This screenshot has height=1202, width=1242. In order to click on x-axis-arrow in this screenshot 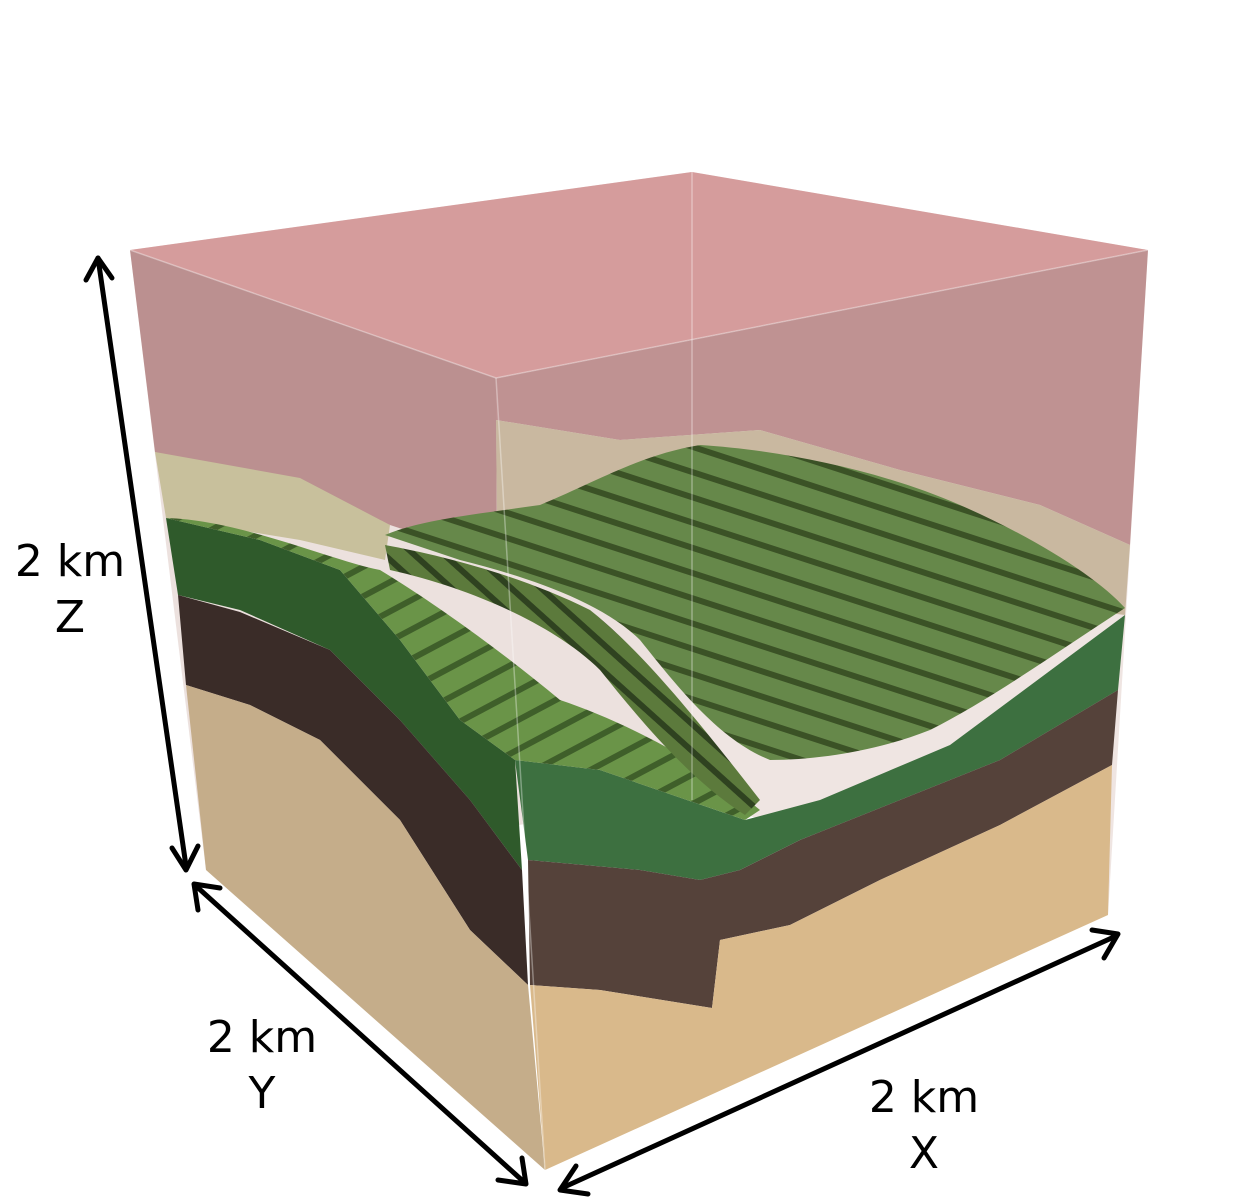, I will do `click(839, 1062)`.